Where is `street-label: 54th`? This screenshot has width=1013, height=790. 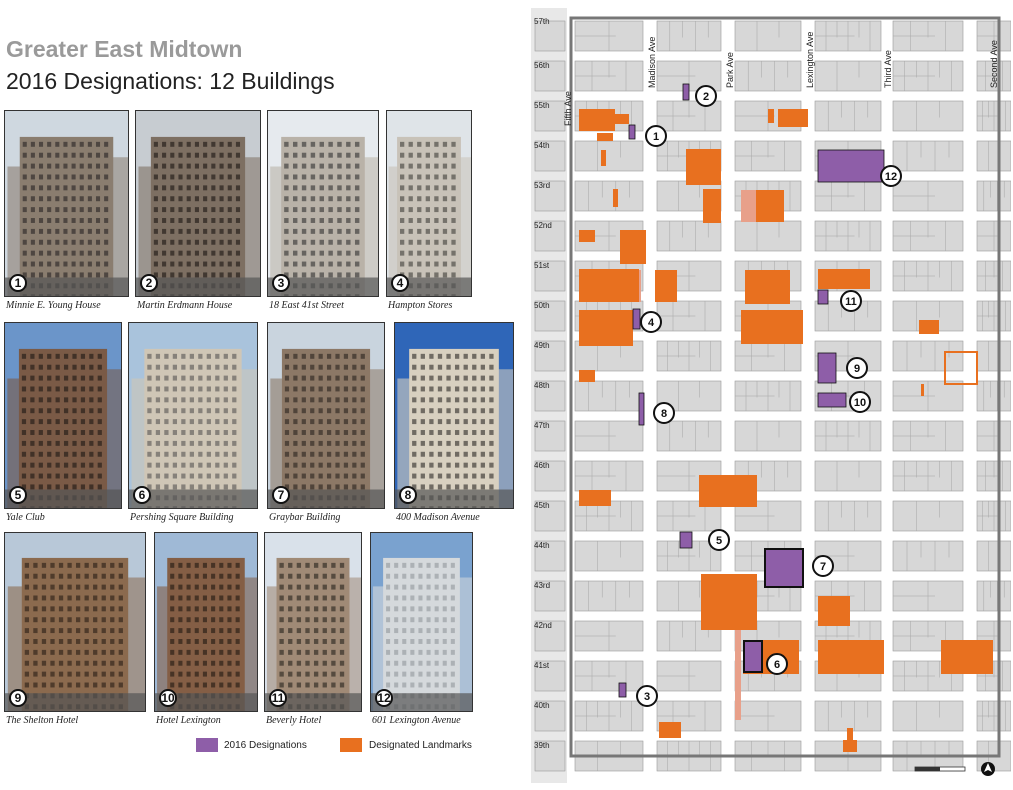
street-label: 54th is located at coordinates (542, 145).